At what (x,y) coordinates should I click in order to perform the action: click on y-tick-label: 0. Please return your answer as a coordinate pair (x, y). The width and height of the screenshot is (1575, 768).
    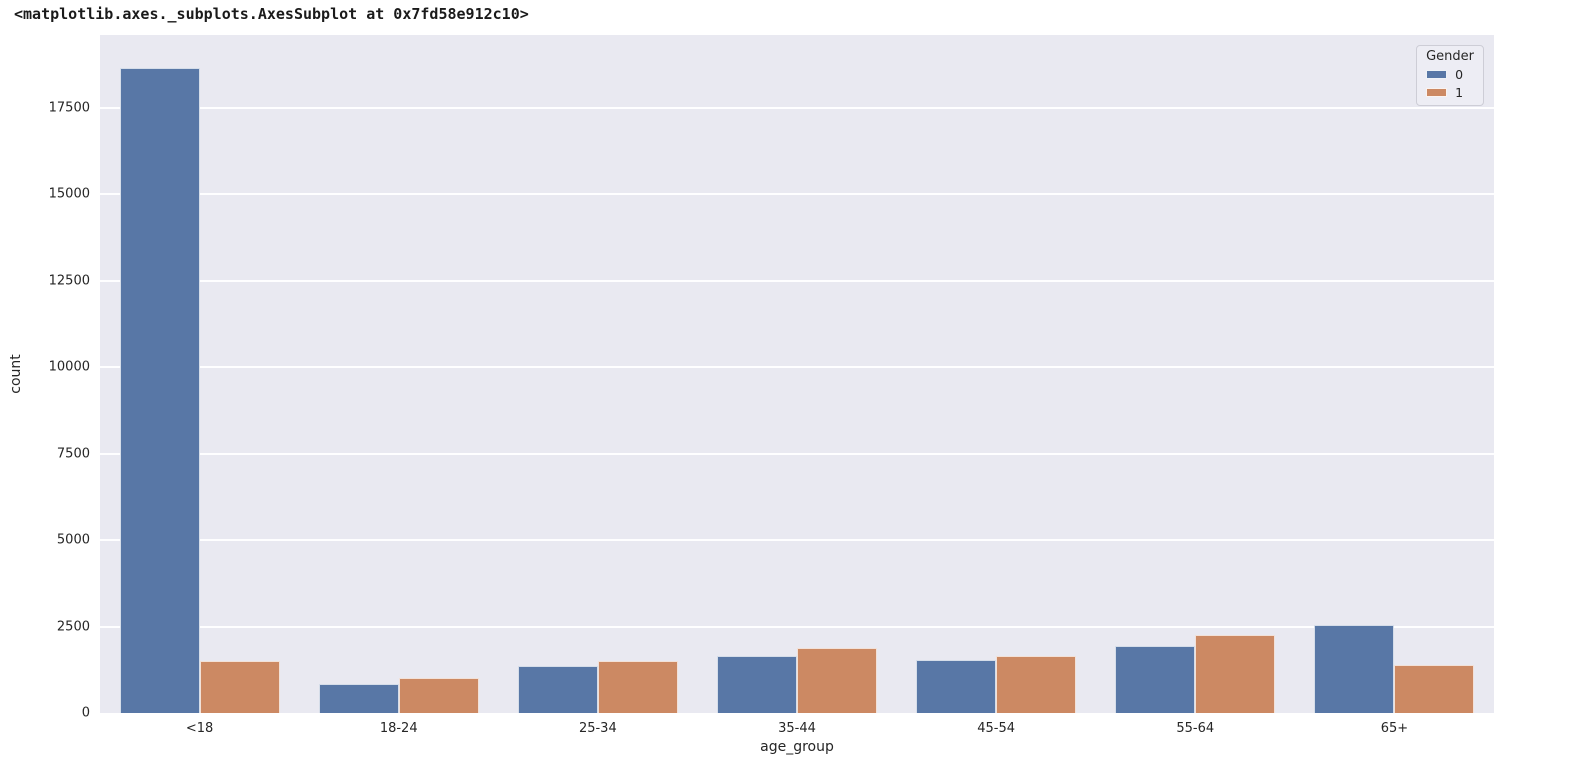
    Looking at the image, I should click on (85, 713).